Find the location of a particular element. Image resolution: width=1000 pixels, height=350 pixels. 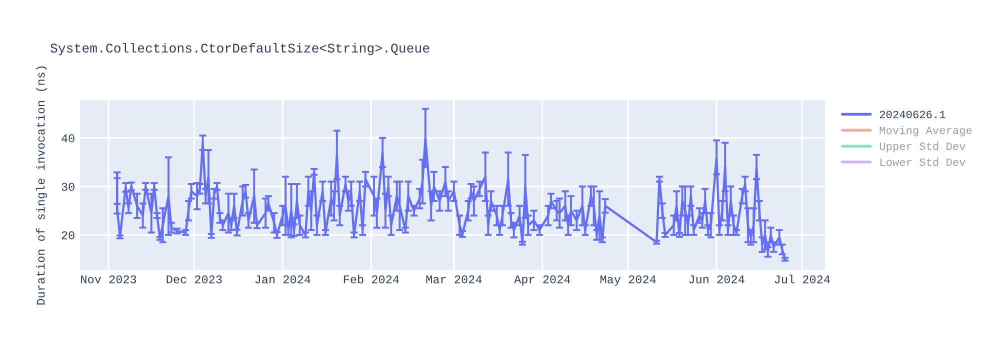

x-tick-label: May 2024 is located at coordinates (628, 280).